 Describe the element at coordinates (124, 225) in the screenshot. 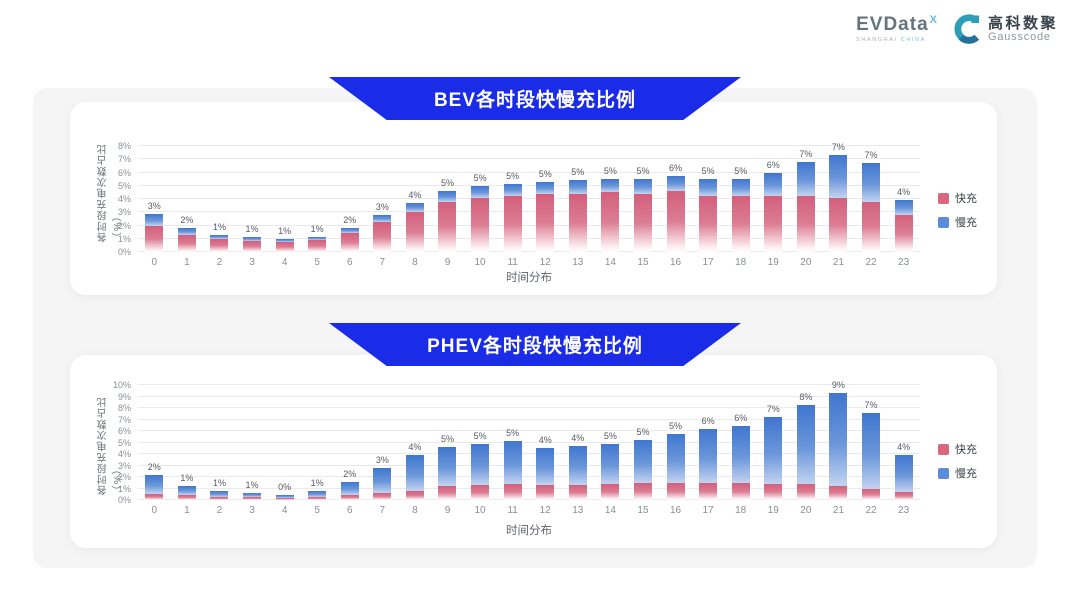

I see `y-tick-label: 2%` at that location.